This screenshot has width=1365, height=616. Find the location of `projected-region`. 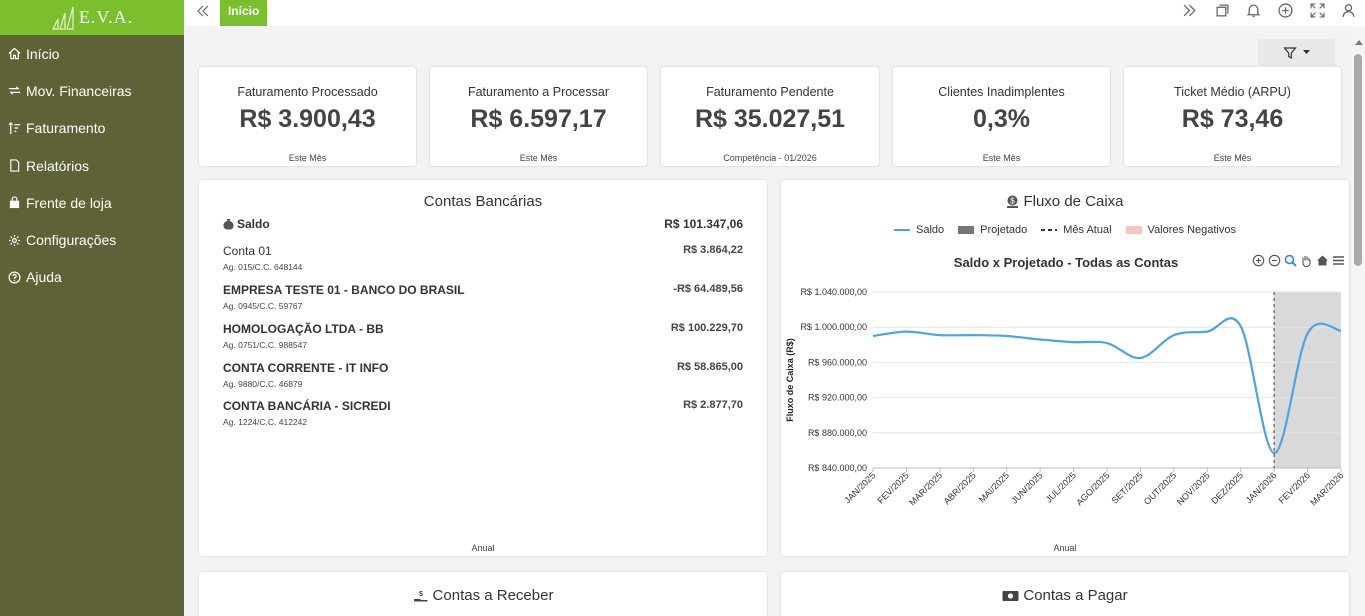

projected-region is located at coordinates (1307, 380).